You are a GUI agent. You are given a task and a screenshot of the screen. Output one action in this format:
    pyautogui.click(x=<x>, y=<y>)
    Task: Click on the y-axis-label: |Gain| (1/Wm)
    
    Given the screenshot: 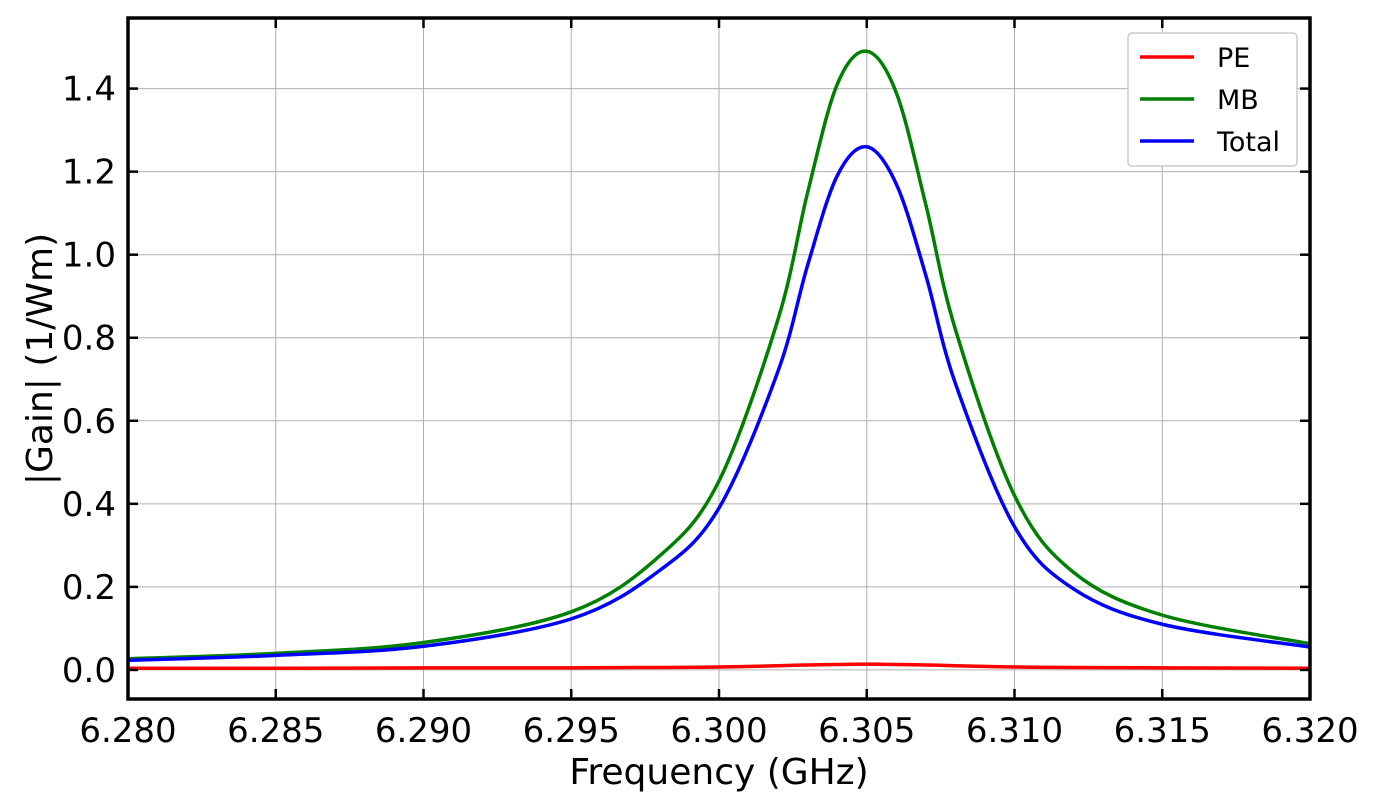 What is the action you would take?
    pyautogui.click(x=40, y=359)
    